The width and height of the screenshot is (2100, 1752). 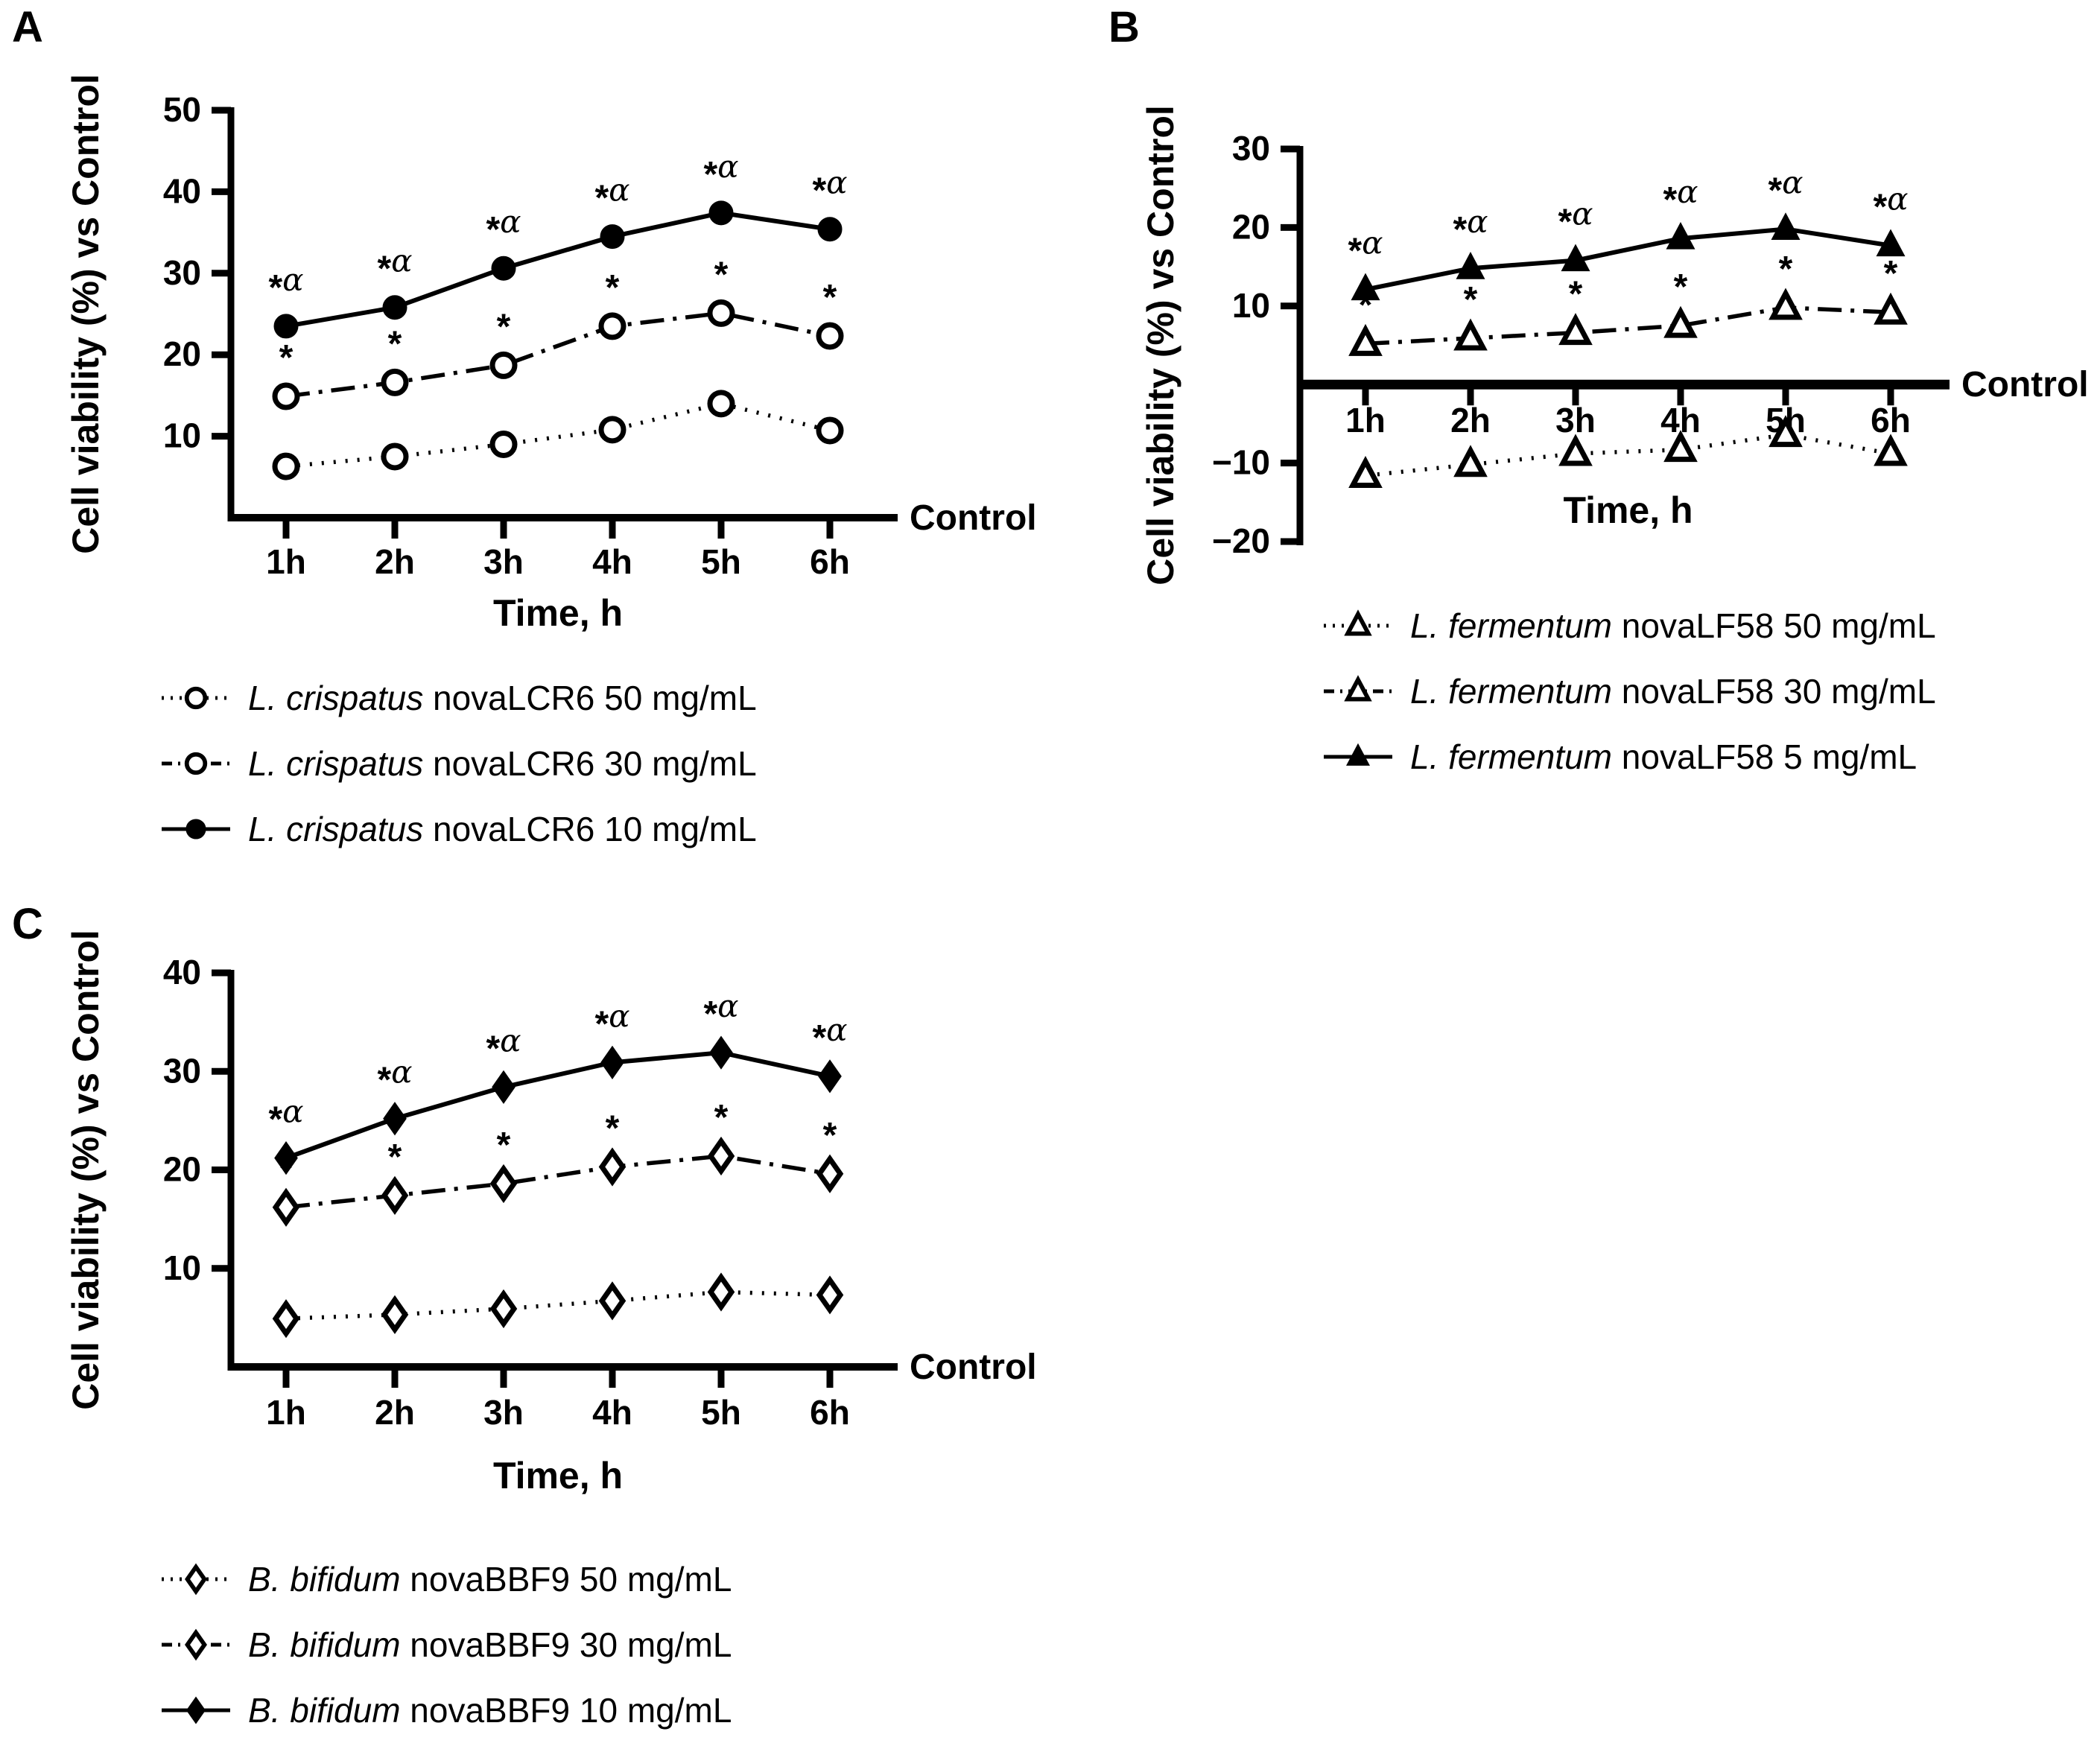 What do you see at coordinates (1470, 420) in the screenshot?
I see `x-tick-label: 2h` at bounding box center [1470, 420].